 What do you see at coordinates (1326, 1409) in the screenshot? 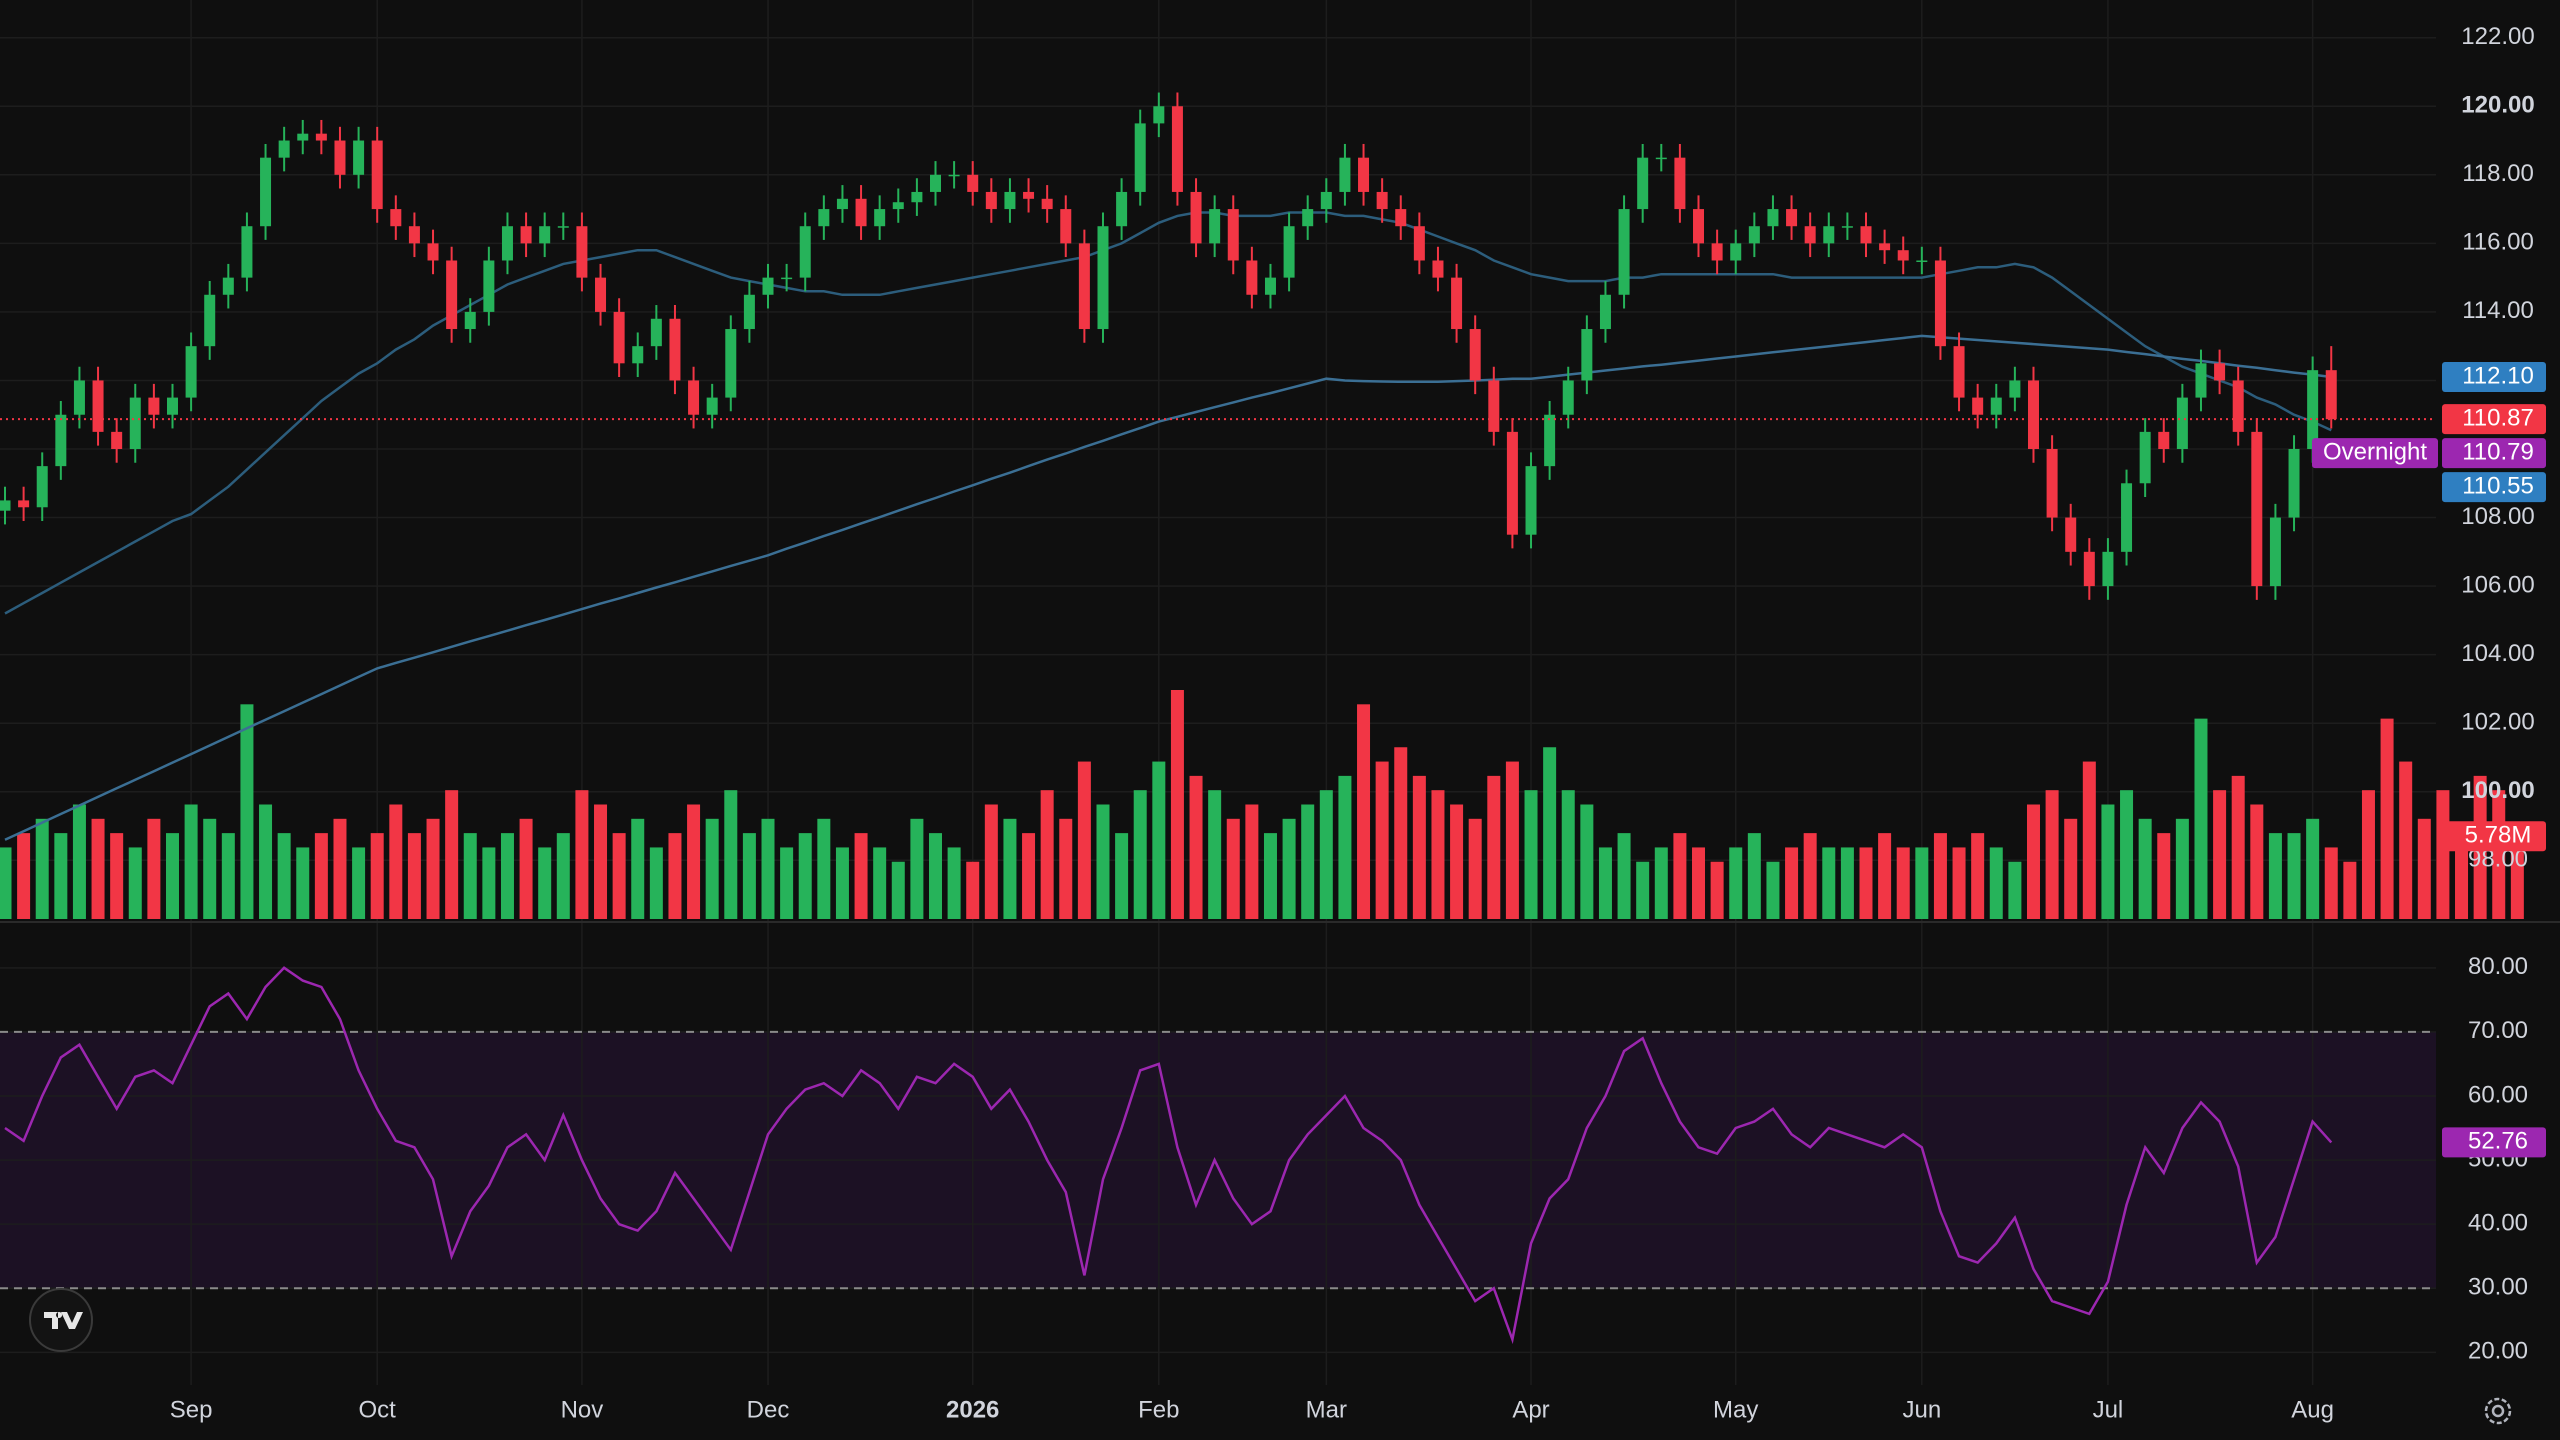
I see `x-tick-label: Mar` at bounding box center [1326, 1409].